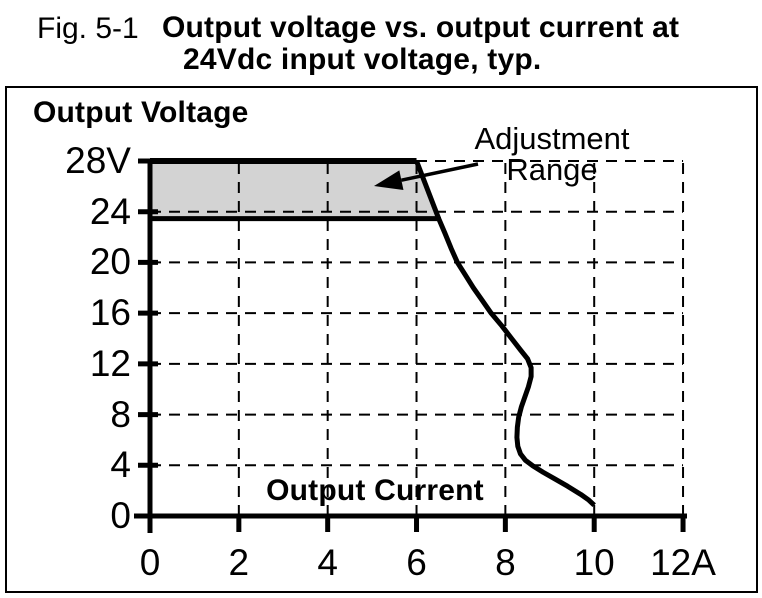 The width and height of the screenshot is (762, 598). I want to click on y-tick-label-16: 16, so click(110, 313).